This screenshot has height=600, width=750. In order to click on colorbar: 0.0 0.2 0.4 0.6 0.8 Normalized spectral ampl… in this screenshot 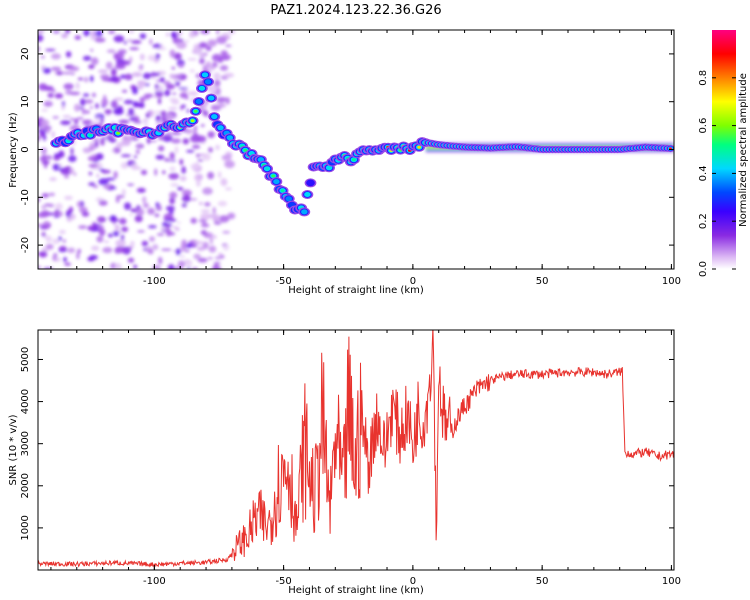, I will do `click(723, 153)`.